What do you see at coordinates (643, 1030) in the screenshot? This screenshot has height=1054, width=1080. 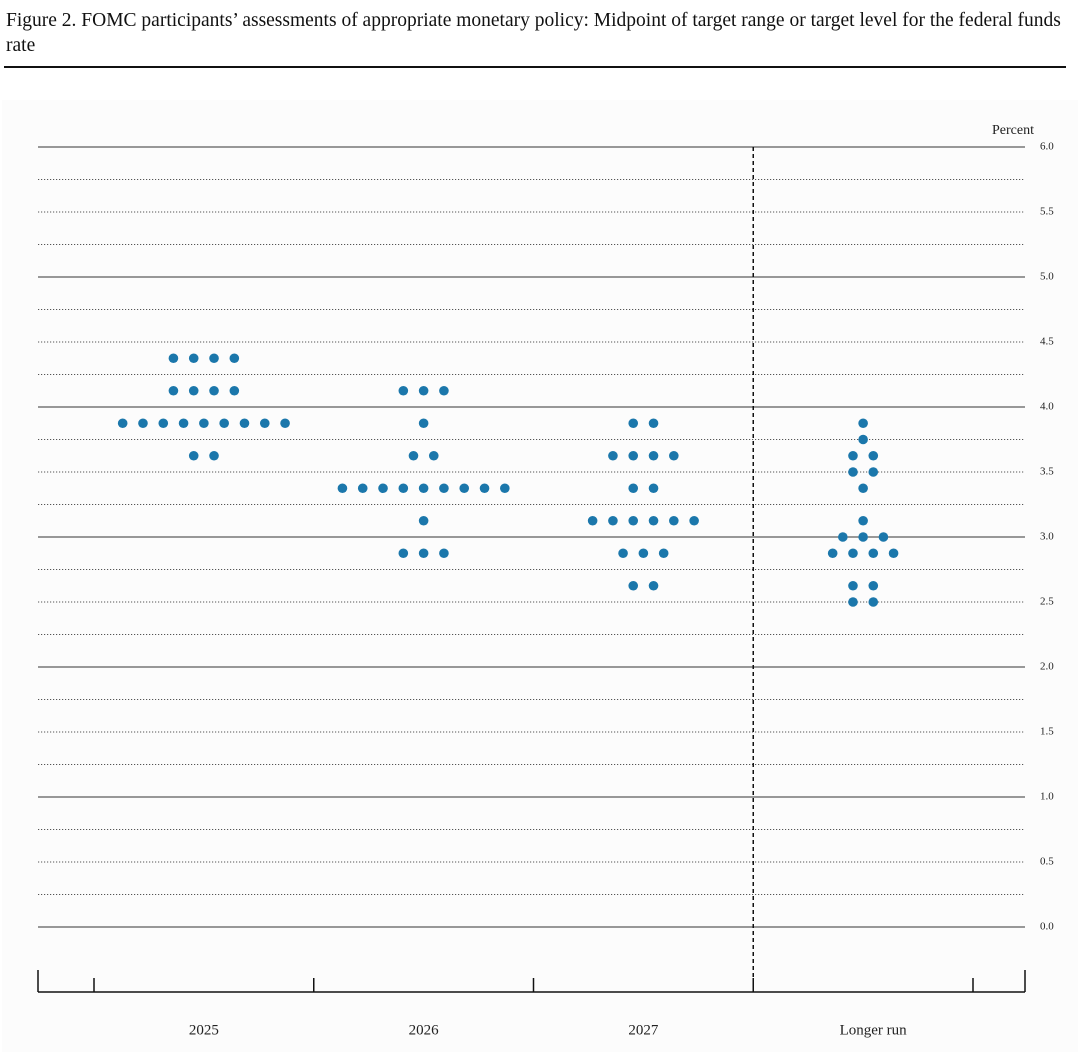 I see `x-tick-label: 2027` at bounding box center [643, 1030].